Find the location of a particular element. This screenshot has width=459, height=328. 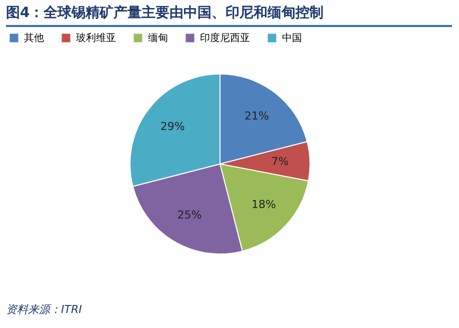

legend-label: 其他 is located at coordinates (34, 38).